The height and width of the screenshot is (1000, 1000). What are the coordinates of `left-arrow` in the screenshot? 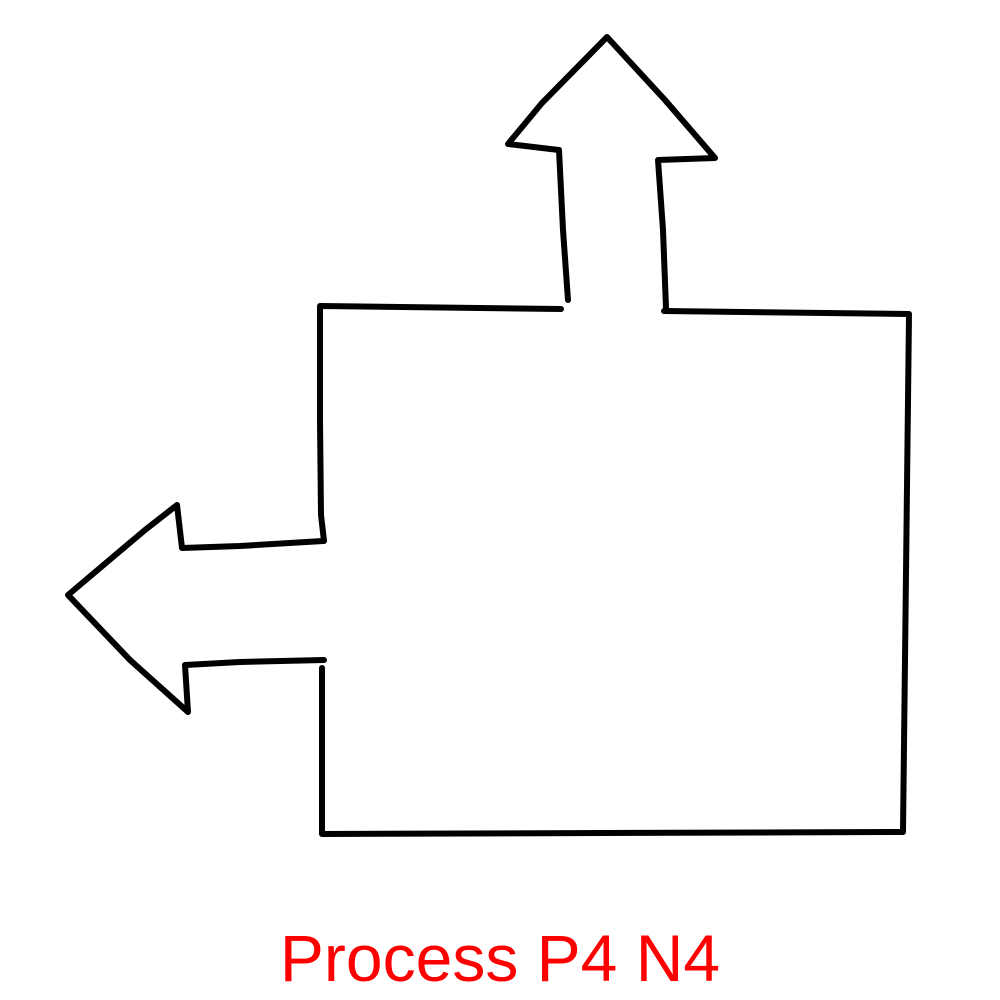 It's located at (196, 608).